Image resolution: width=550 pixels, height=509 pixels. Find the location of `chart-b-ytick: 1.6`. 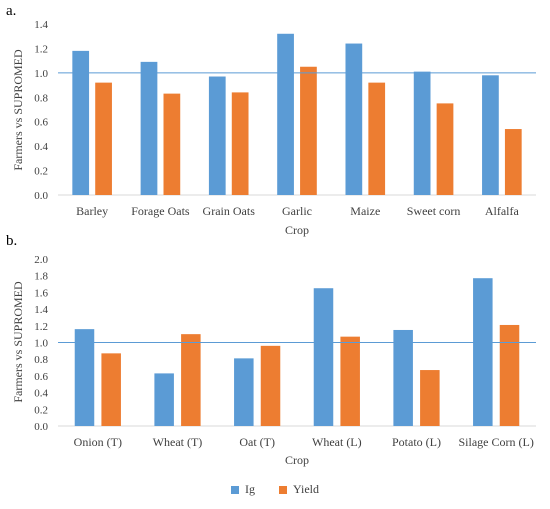

chart-b-ytick: 1.6 is located at coordinates (41, 293).